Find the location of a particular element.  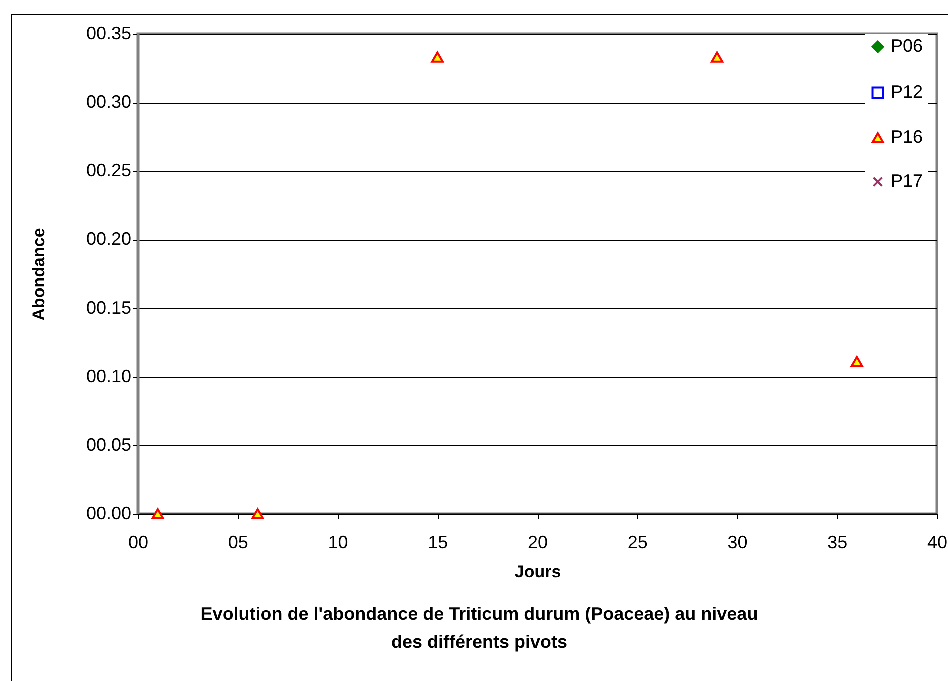

legend-label: P12 is located at coordinates (907, 92).